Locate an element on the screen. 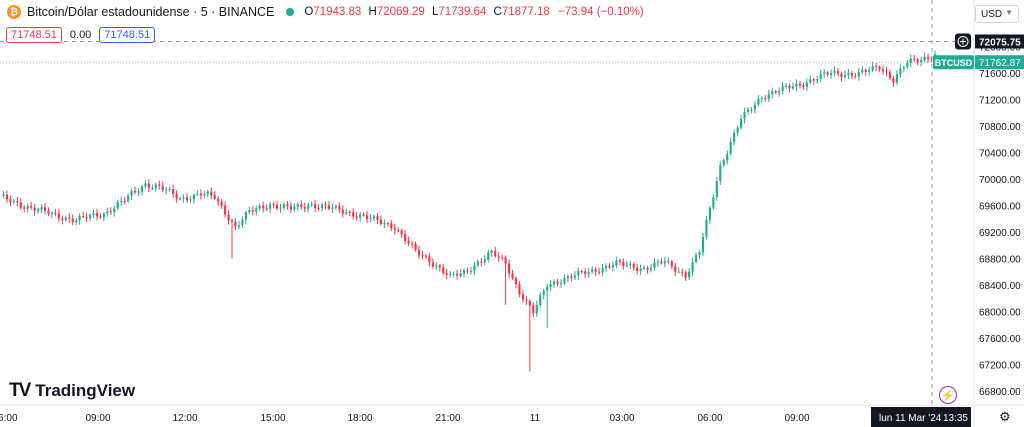  crosshair-time-clock: 13:35 is located at coordinates (955, 418).